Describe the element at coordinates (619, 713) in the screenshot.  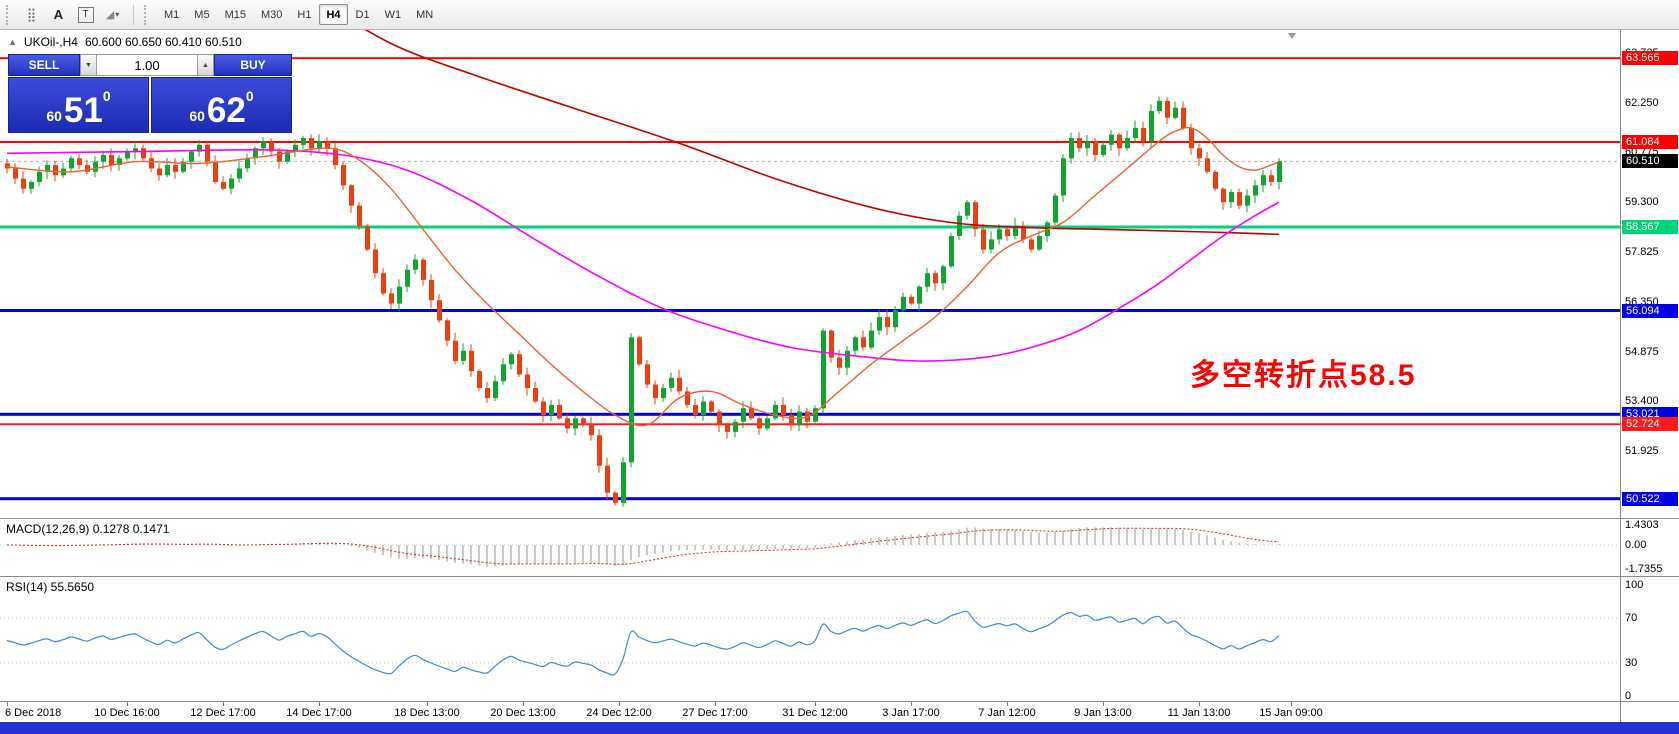
I see `time-axis-label: 24 Dec 12:00` at that location.